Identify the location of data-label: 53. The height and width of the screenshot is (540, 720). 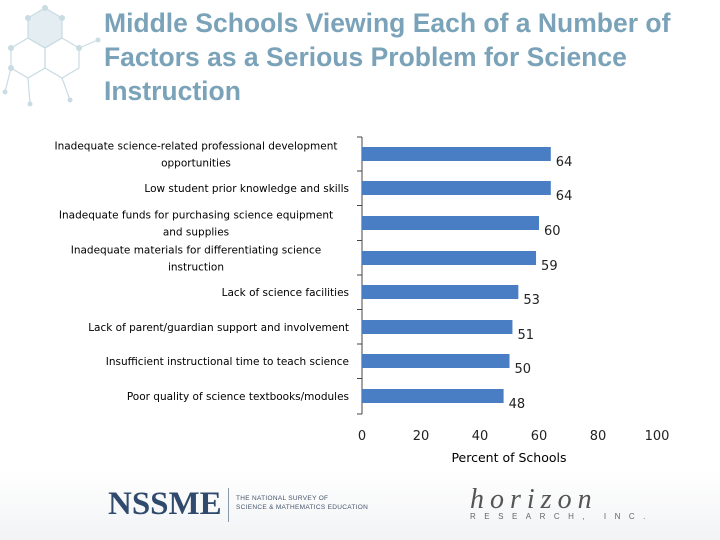
(531, 300).